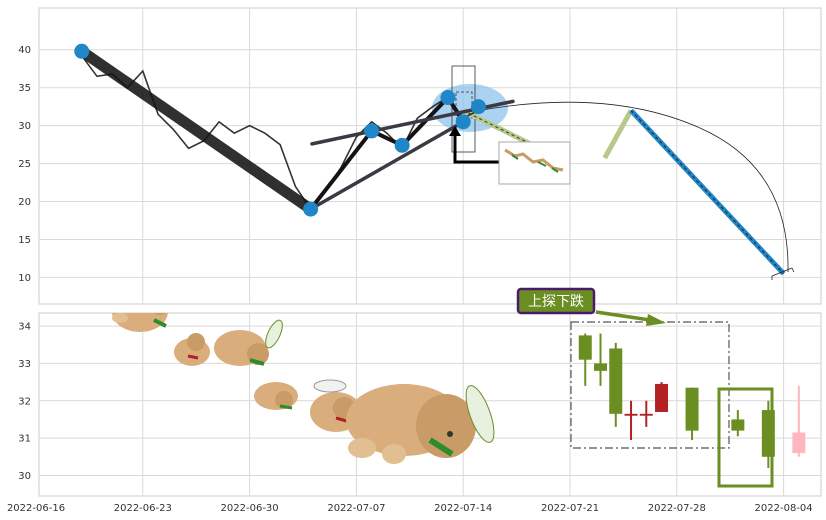 The height and width of the screenshot is (520, 826). I want to click on bottom-y-tick-1: 31, so click(24, 439).